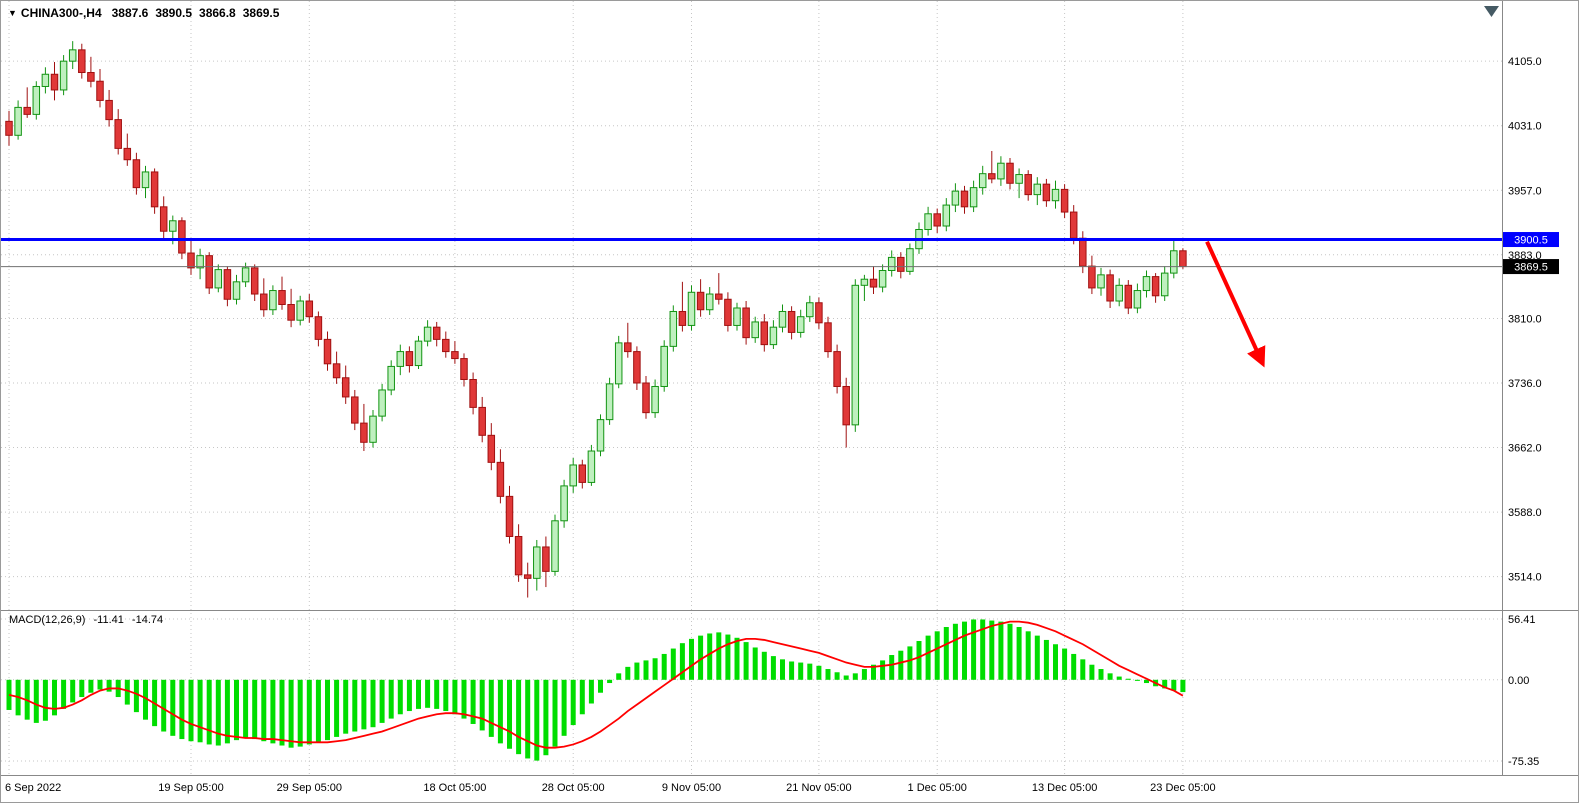 The width and height of the screenshot is (1579, 803). Describe the element at coordinates (1525, 578) in the screenshot. I see `price-axis-label: 3514.0` at that location.